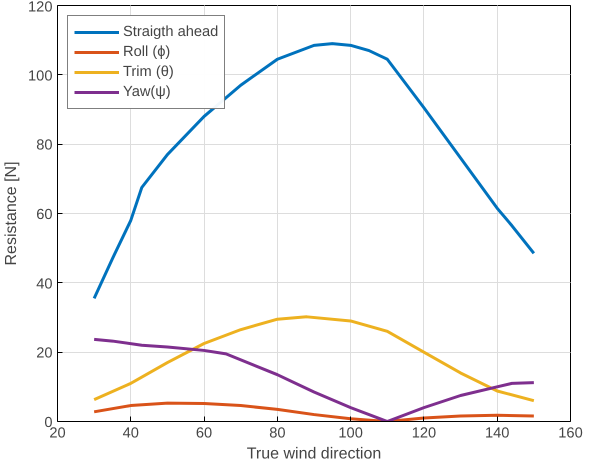  I want to click on x-tick-label: 160, so click(570, 434).